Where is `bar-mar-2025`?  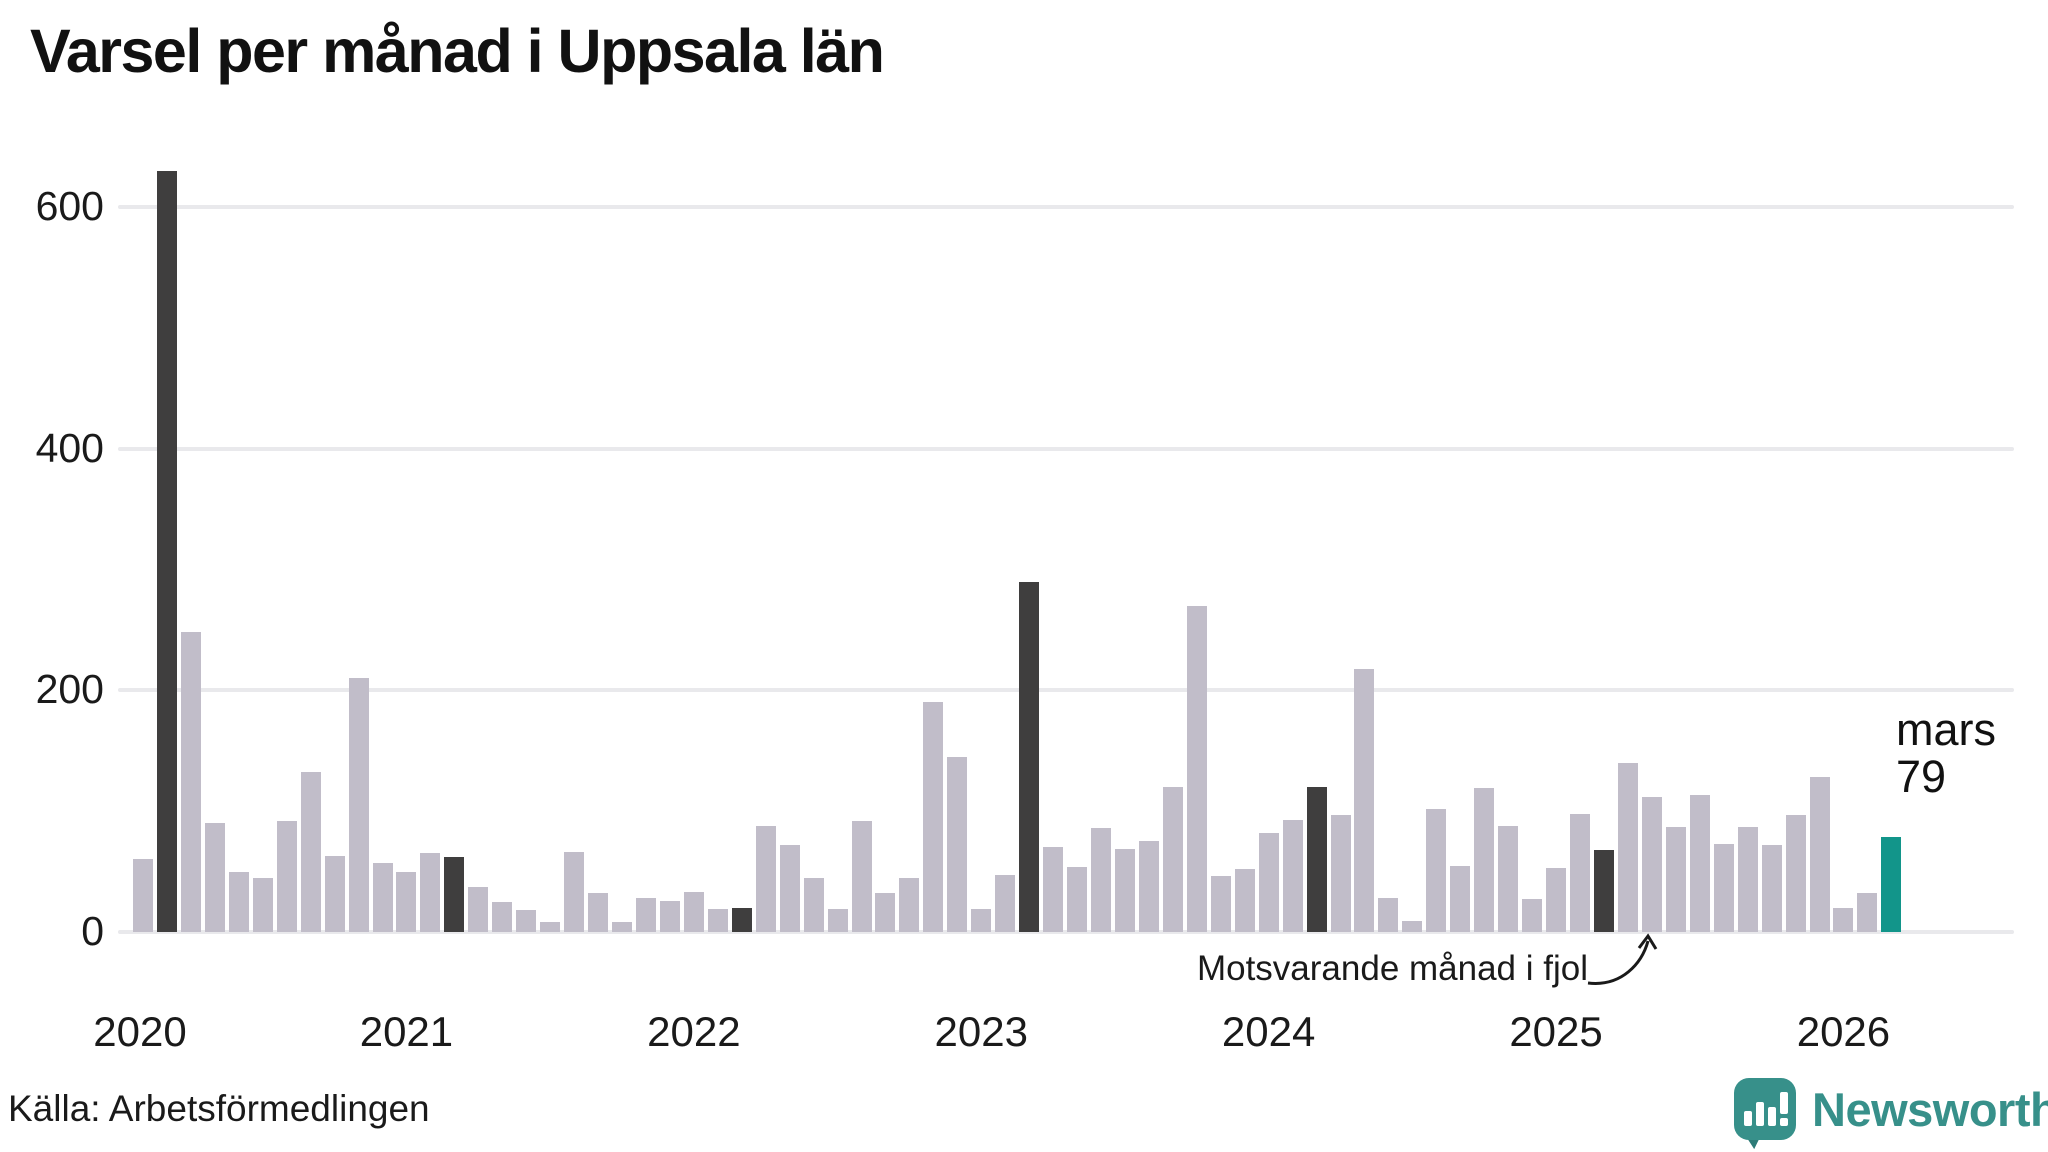 bar-mar-2025 is located at coordinates (1603, 890).